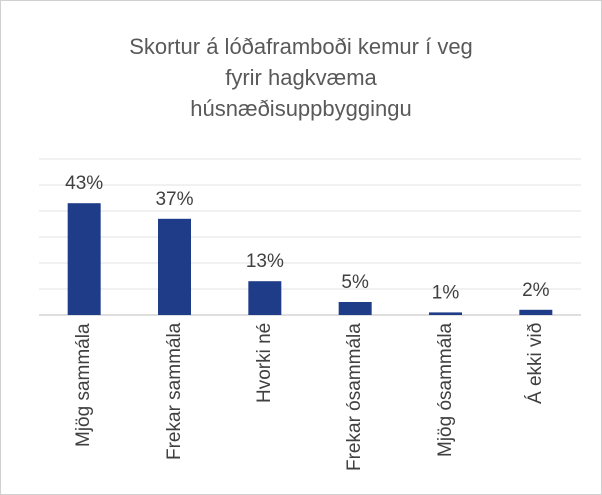 Image resolution: width=602 pixels, height=495 pixels. What do you see at coordinates (446, 292) in the screenshot?
I see `value-label: 1%` at bounding box center [446, 292].